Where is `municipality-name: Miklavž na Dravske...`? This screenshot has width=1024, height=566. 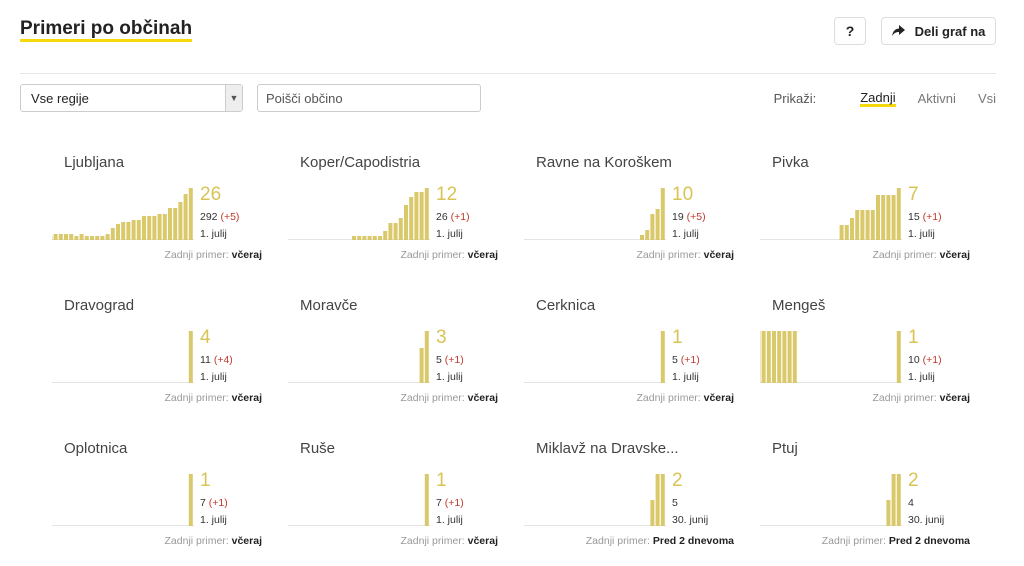
municipality-name: Miklavž na Dravske... is located at coordinates (607, 448).